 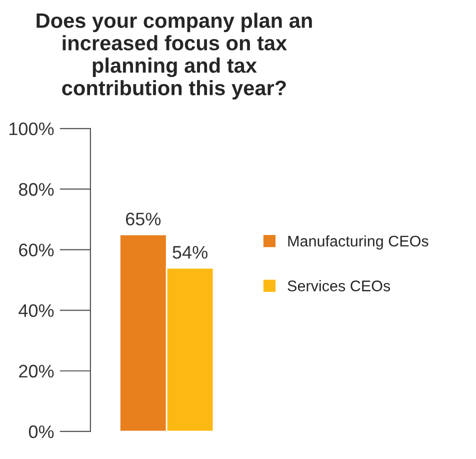 I want to click on y-tick-label: 20%, so click(x=36, y=371).